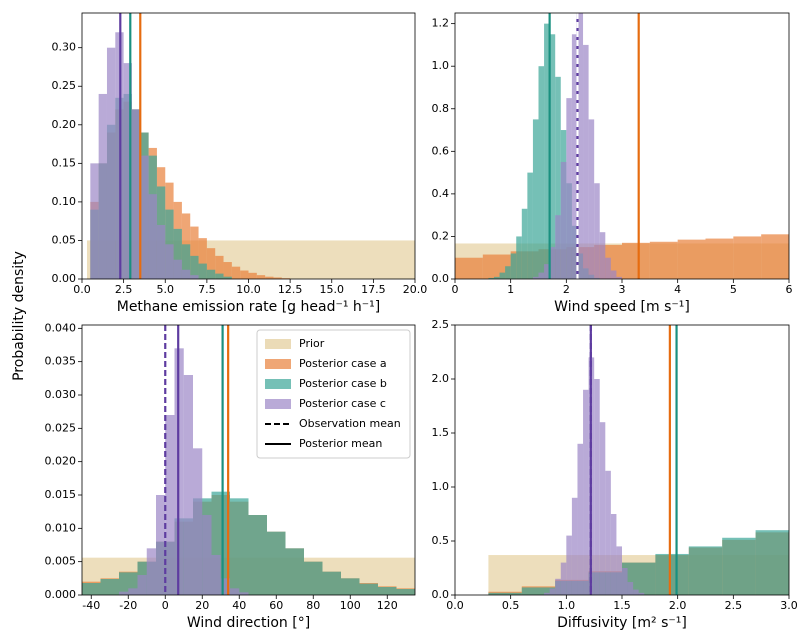 The height and width of the screenshot is (633, 801). Describe the element at coordinates (166, 289) in the screenshot. I see `x-tick-label: 5.0` at that location.